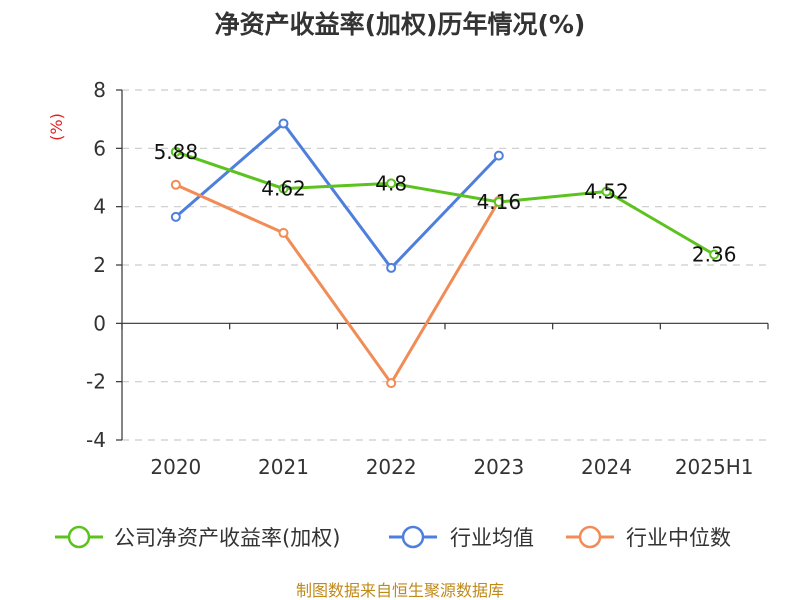  I want to click on y-tick-label: -2, so click(96, 382).